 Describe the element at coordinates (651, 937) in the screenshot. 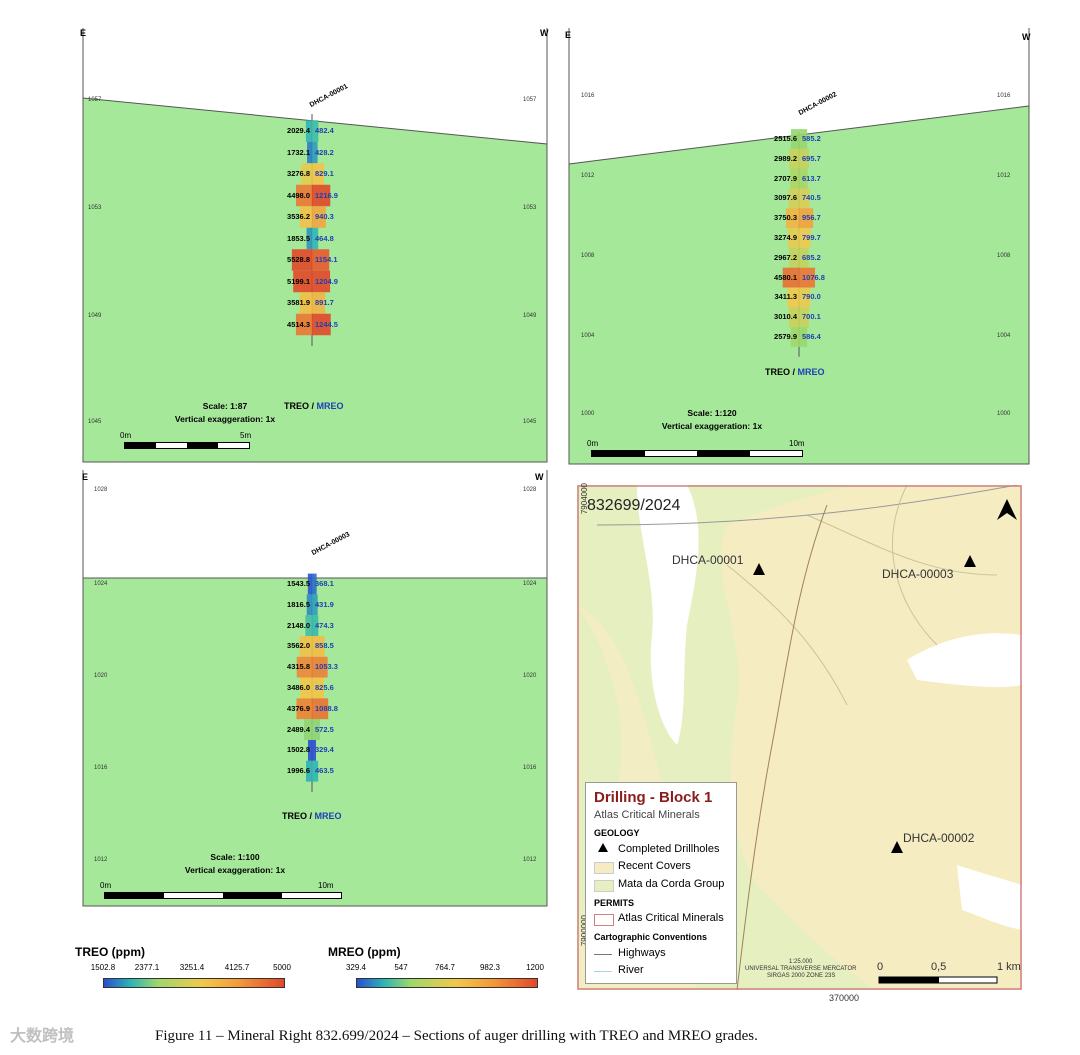

I see `legend-carto: Cartographic Conventions` at that location.